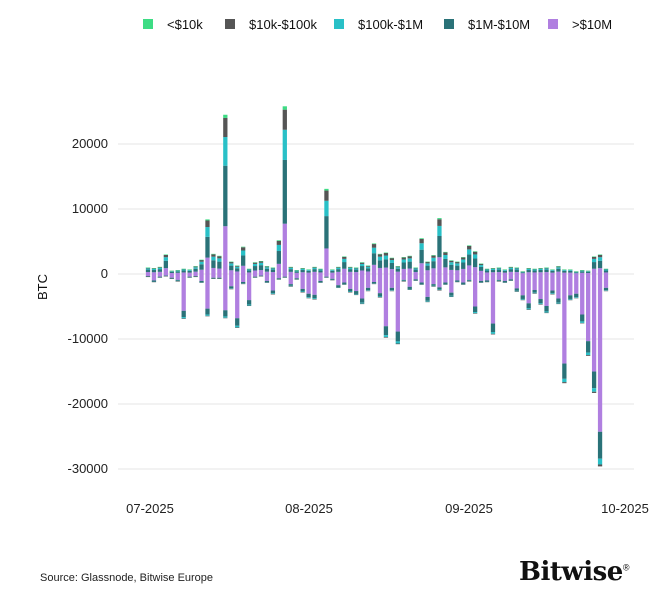 This screenshot has height=603, width=671. What do you see at coordinates (88, 403) in the screenshot?
I see `y-tick-label: -20000` at bounding box center [88, 403].